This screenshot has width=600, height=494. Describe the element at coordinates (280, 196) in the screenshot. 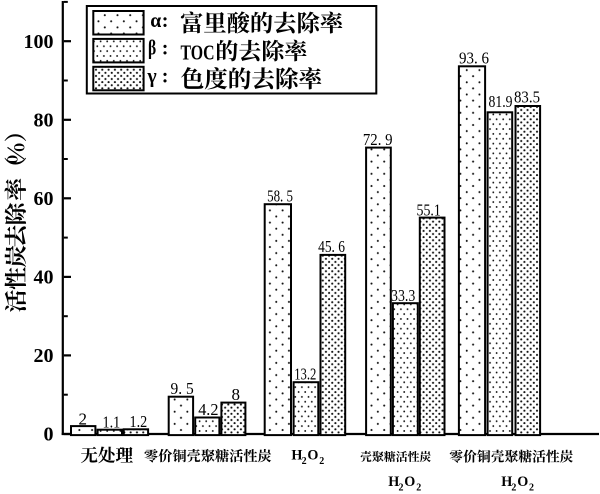

I see `svg-text: 58. 5` at that location.